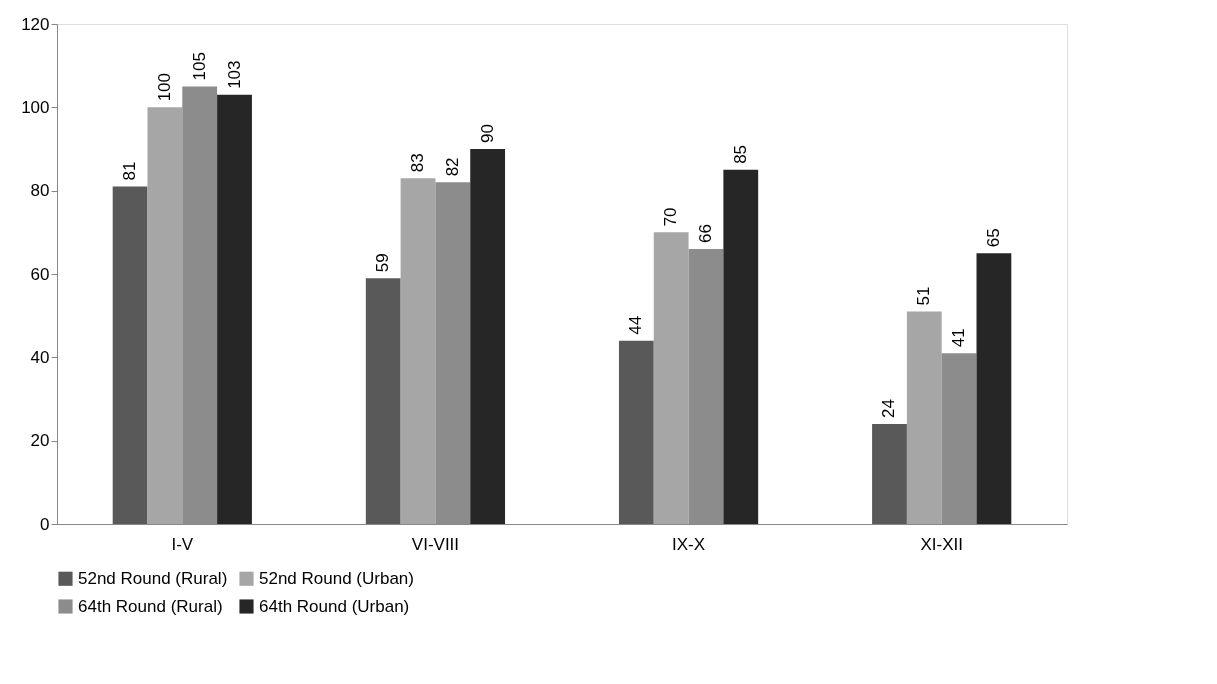 Image resolution: width=1217 pixels, height=684 pixels. I want to click on data-label: 59, so click(383, 263).